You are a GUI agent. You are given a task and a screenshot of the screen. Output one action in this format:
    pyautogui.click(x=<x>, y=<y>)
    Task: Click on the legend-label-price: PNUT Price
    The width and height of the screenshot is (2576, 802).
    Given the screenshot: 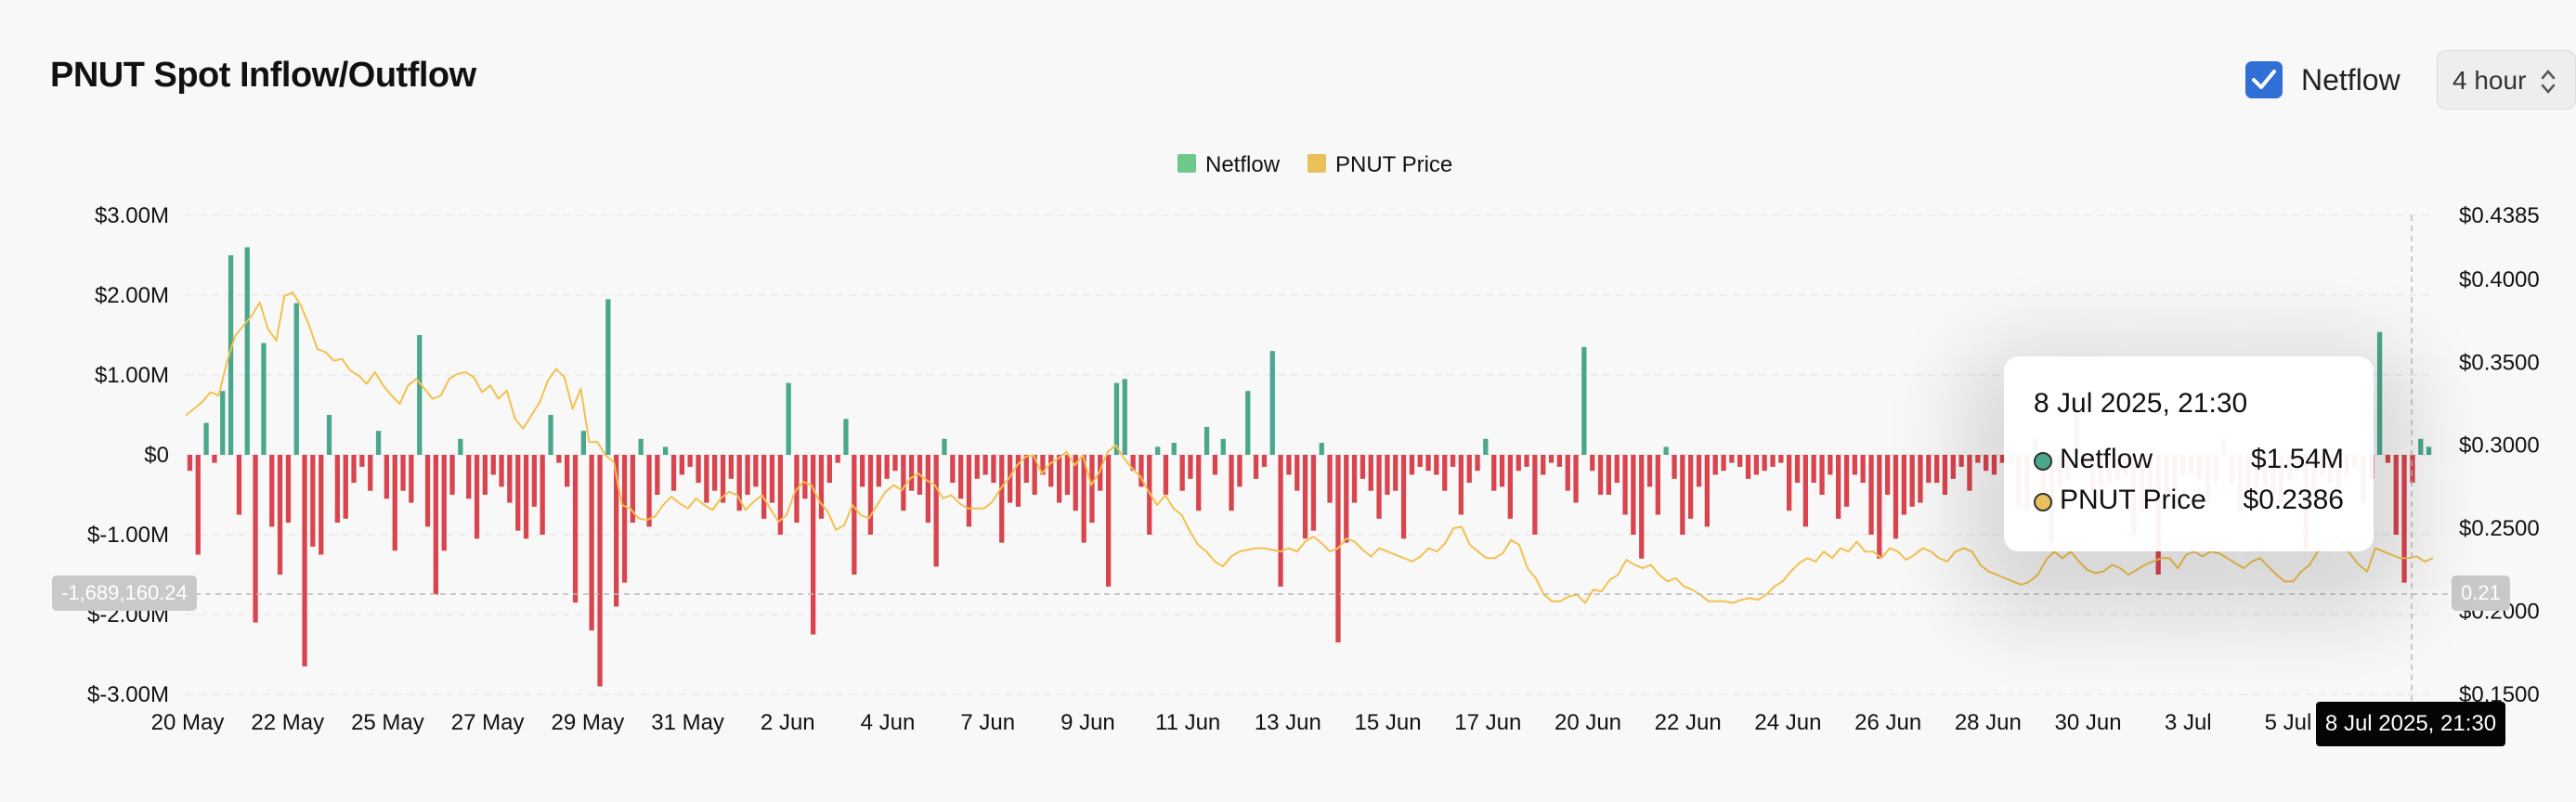 What is the action you would take?
    pyautogui.click(x=1393, y=164)
    